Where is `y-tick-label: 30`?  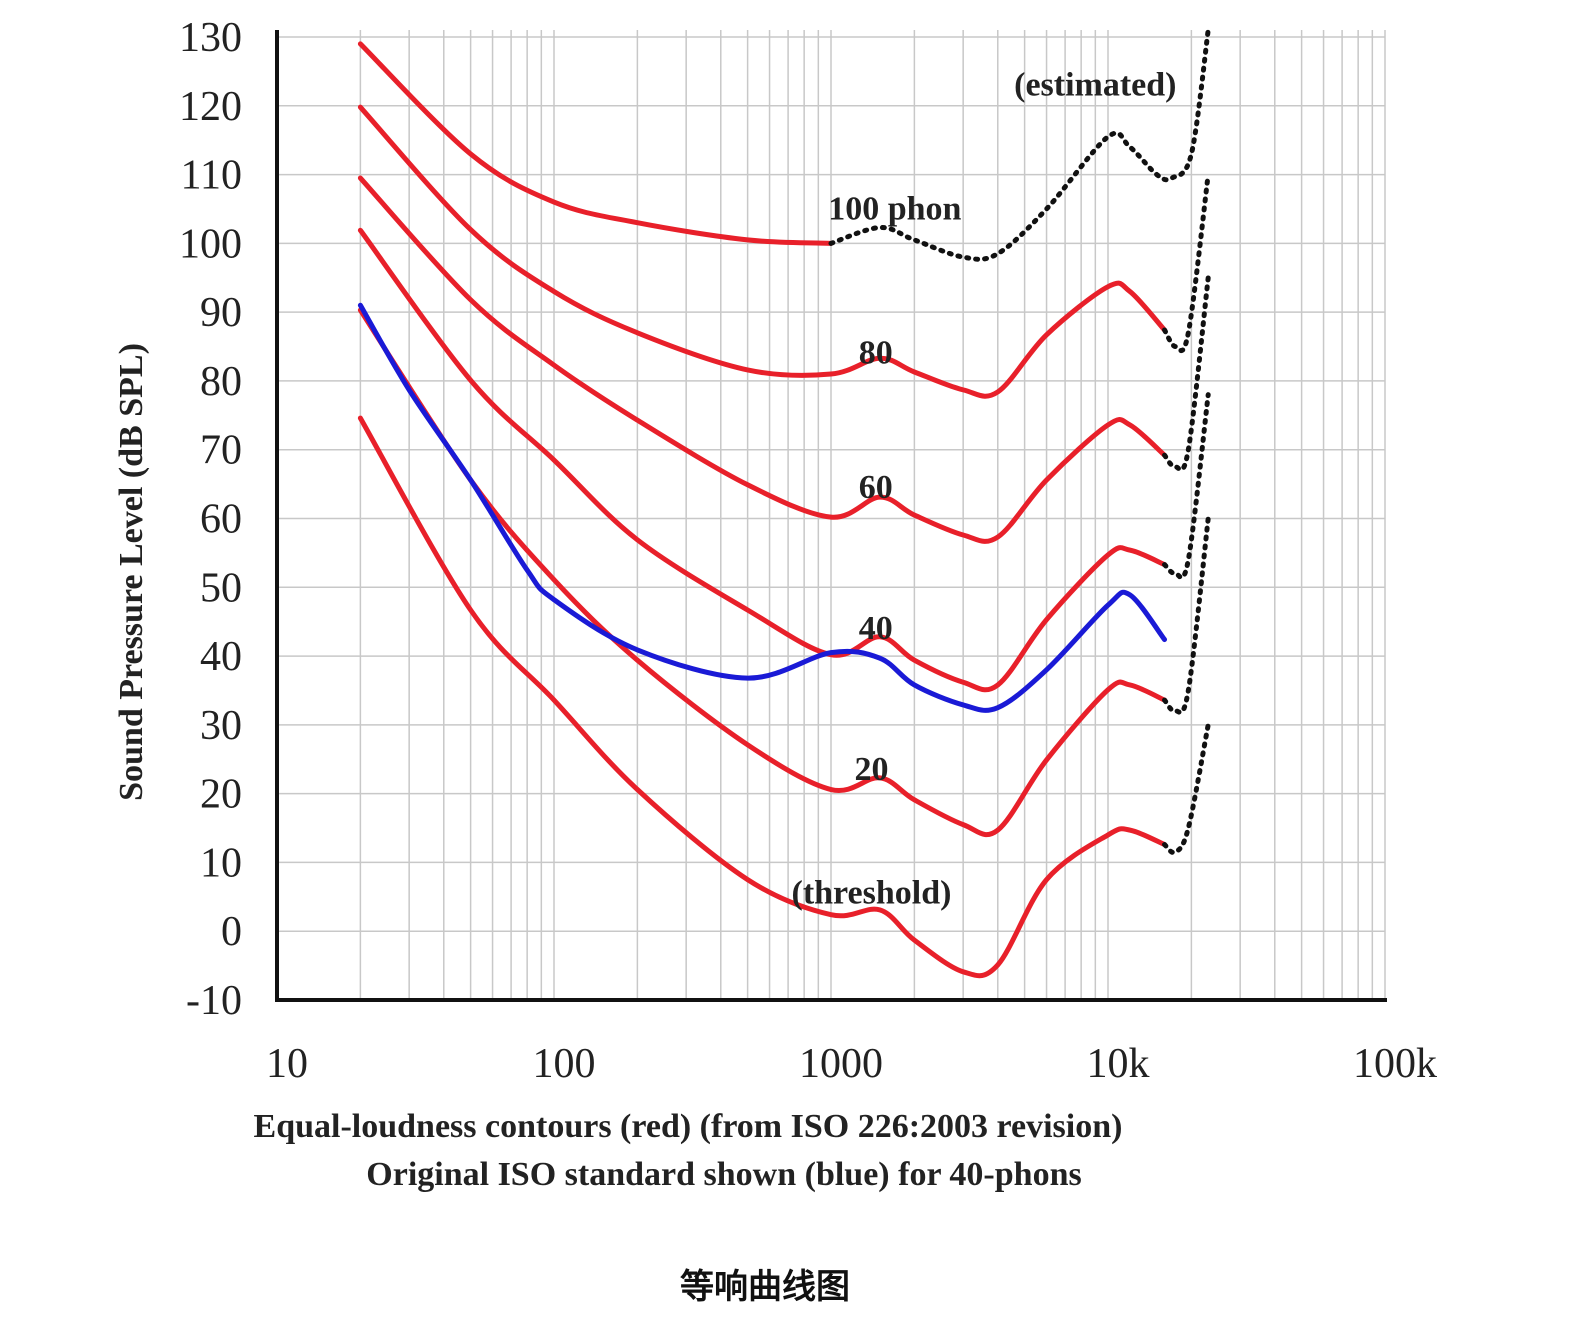 y-tick-label: 30 is located at coordinates (221, 726).